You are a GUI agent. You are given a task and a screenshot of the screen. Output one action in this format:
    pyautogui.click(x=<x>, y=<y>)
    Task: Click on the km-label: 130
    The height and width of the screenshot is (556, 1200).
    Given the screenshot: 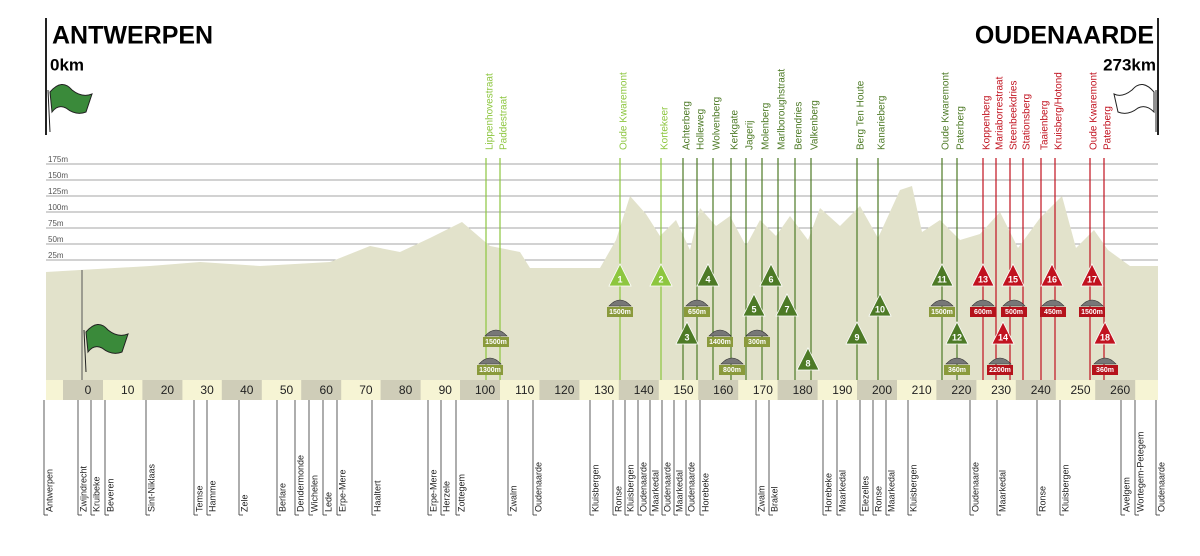 What is the action you would take?
    pyautogui.click(x=604, y=390)
    